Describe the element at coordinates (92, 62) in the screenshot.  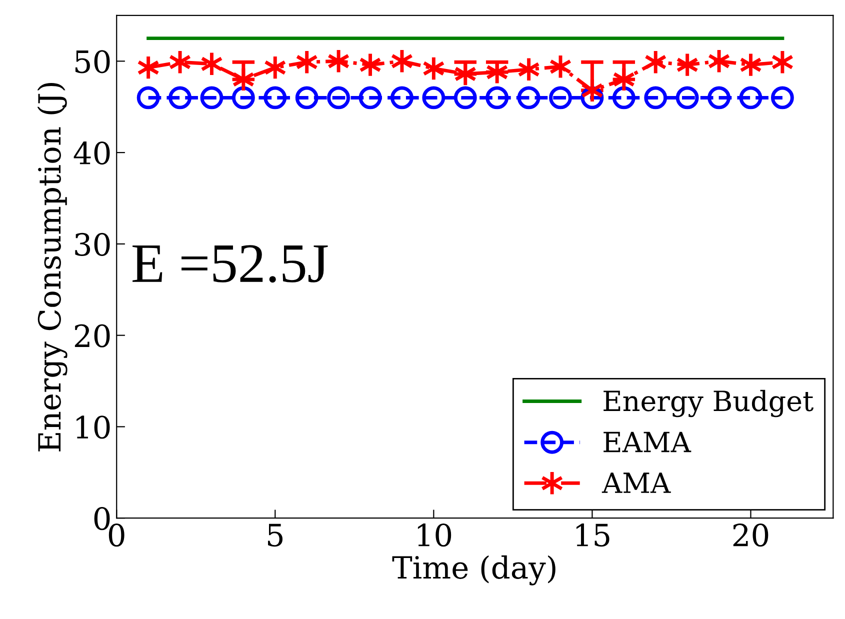
I see `y-tick-label: 50` at that location.